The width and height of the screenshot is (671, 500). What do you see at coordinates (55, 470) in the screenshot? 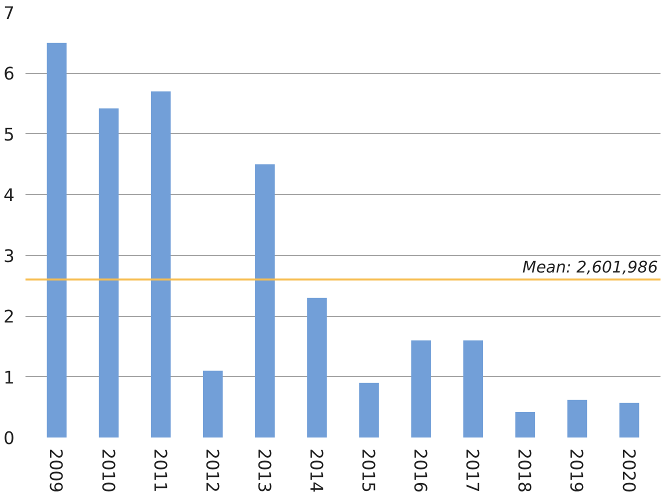
I see `x-tick-label: 2009` at bounding box center [55, 470].